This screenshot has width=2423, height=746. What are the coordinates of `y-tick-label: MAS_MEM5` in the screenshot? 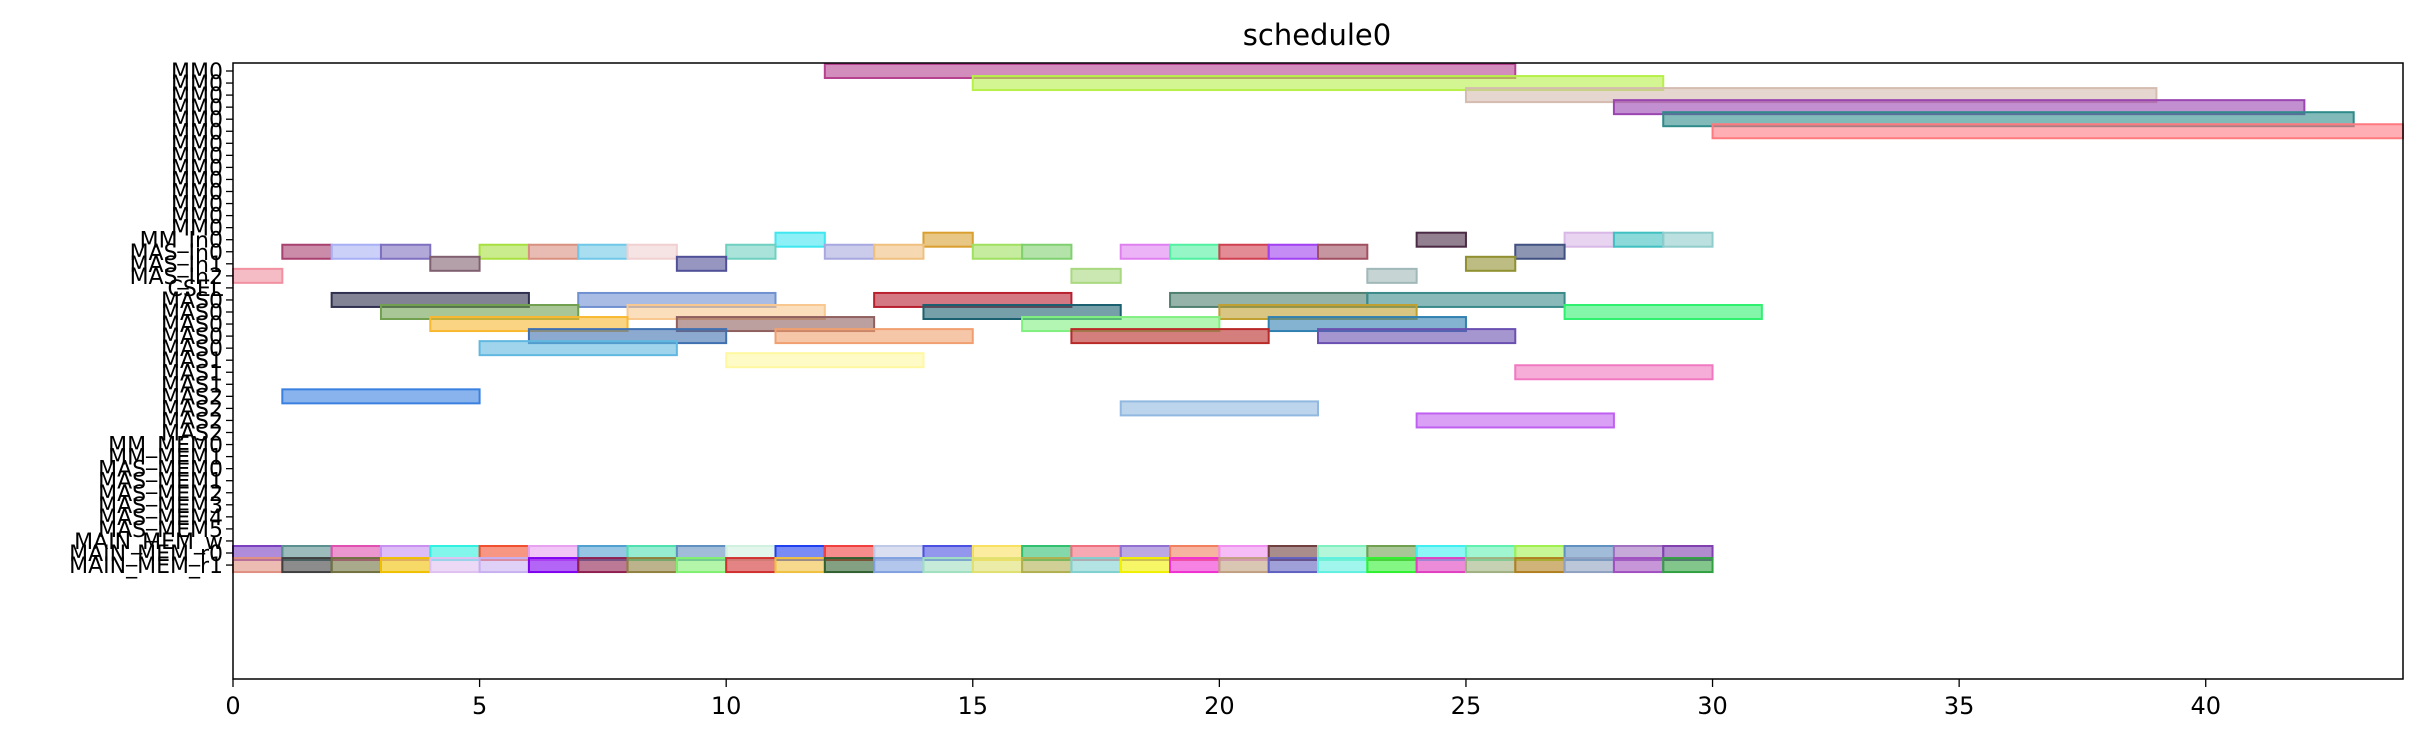 It's located at (160, 530).